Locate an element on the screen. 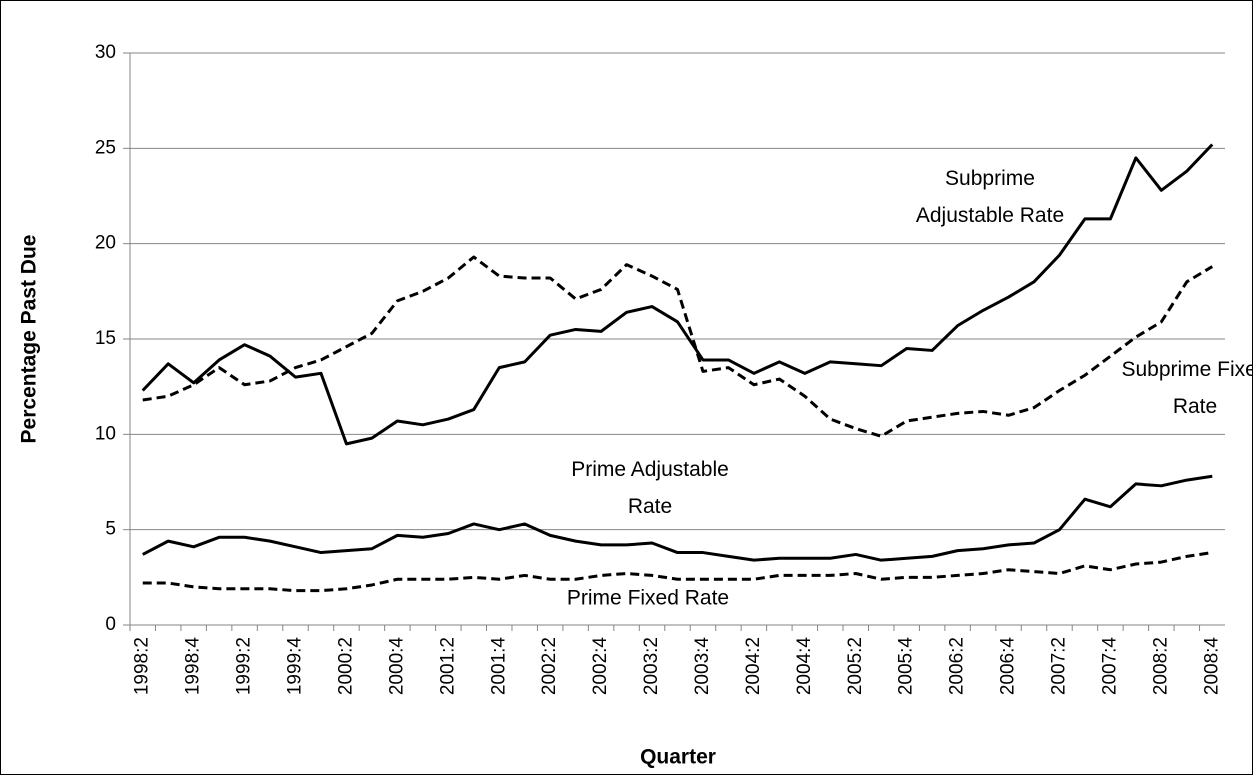 The width and height of the screenshot is (1253, 775). x-tick-label: 2003:2 is located at coordinates (651, 666).